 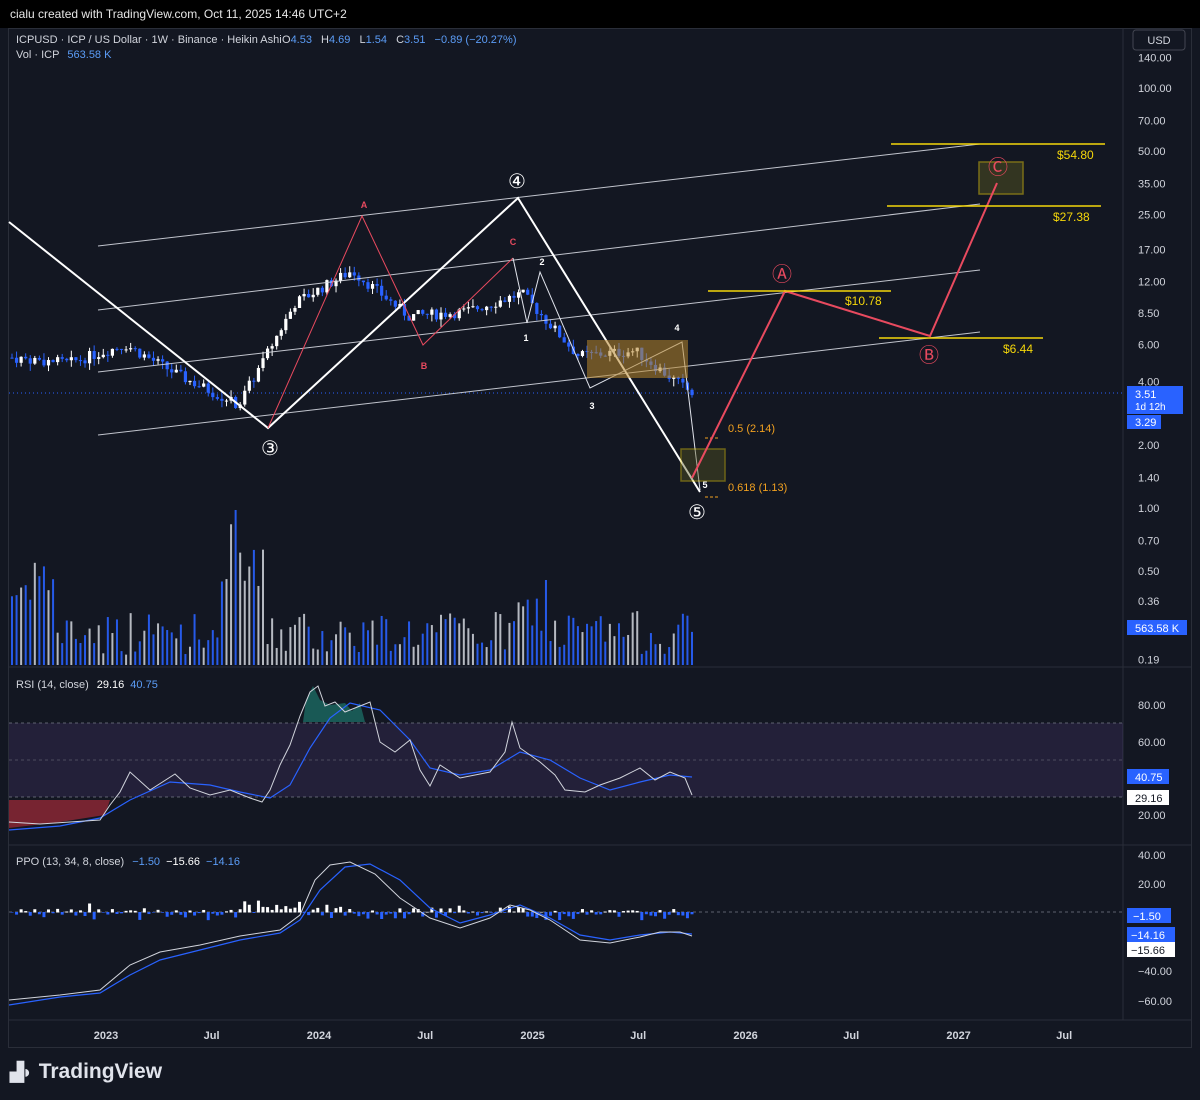 What do you see at coordinates (1071, 217) in the screenshot?
I see `target-label-2738: $27.38` at bounding box center [1071, 217].